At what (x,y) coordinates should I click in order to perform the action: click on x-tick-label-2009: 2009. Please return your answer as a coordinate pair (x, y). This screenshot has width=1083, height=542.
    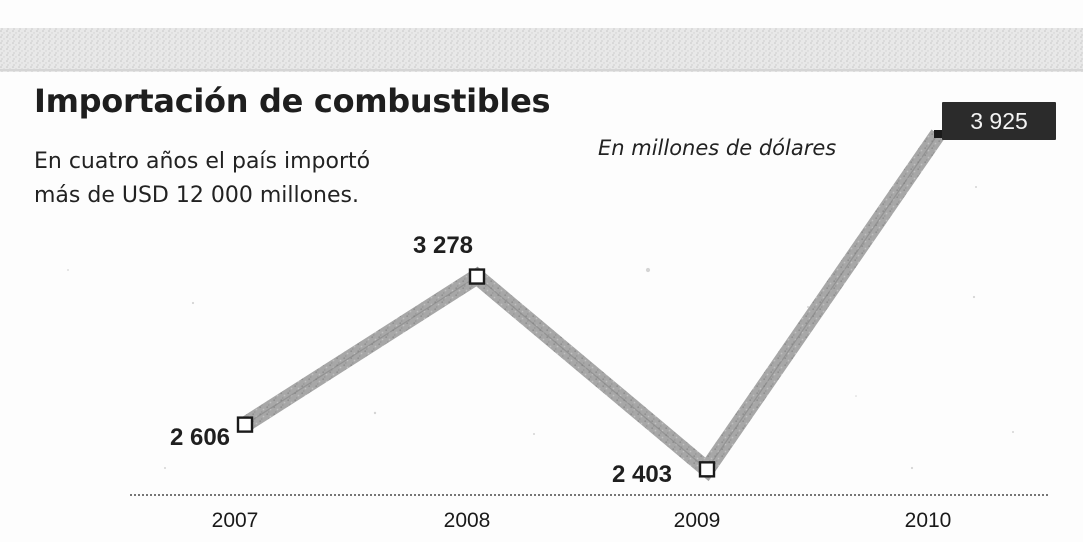
    Looking at the image, I should click on (697, 520).